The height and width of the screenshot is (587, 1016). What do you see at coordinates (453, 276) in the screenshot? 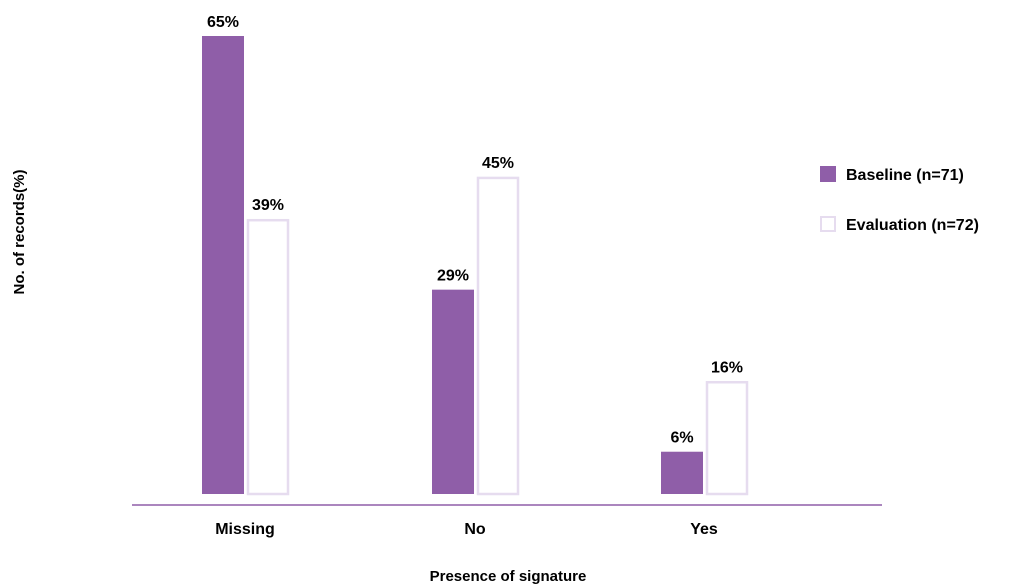
I see `data-label-no-baseline: 29%` at bounding box center [453, 276].